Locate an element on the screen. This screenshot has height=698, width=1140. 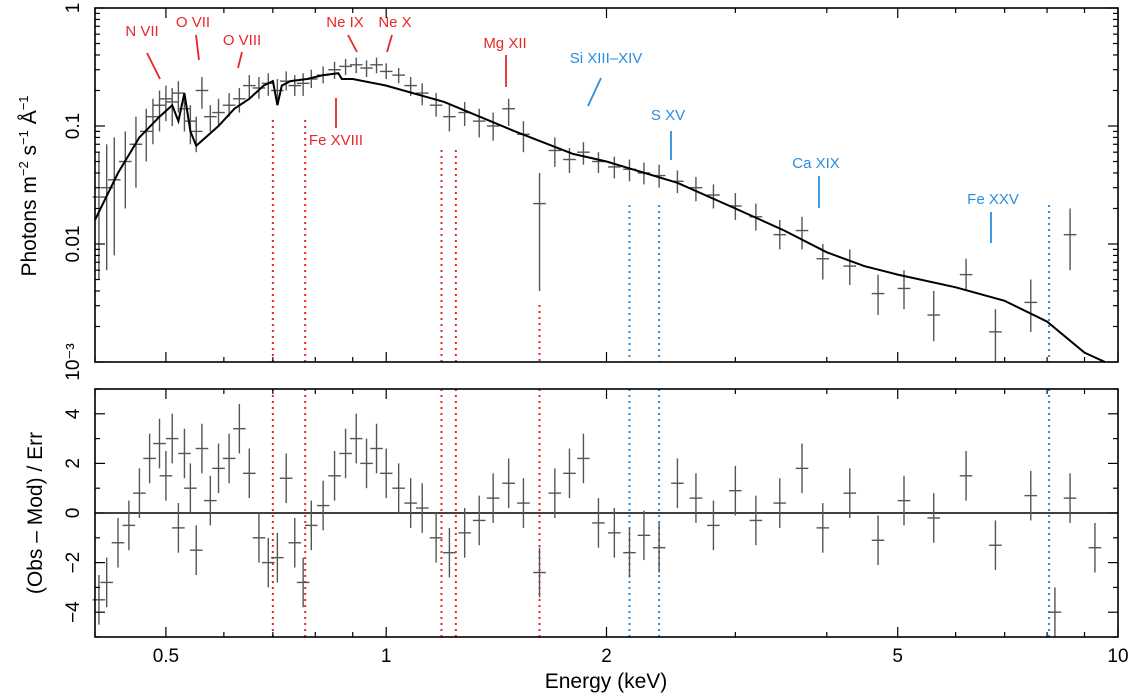
annotation-label: N VII is located at coordinates (141, 31).